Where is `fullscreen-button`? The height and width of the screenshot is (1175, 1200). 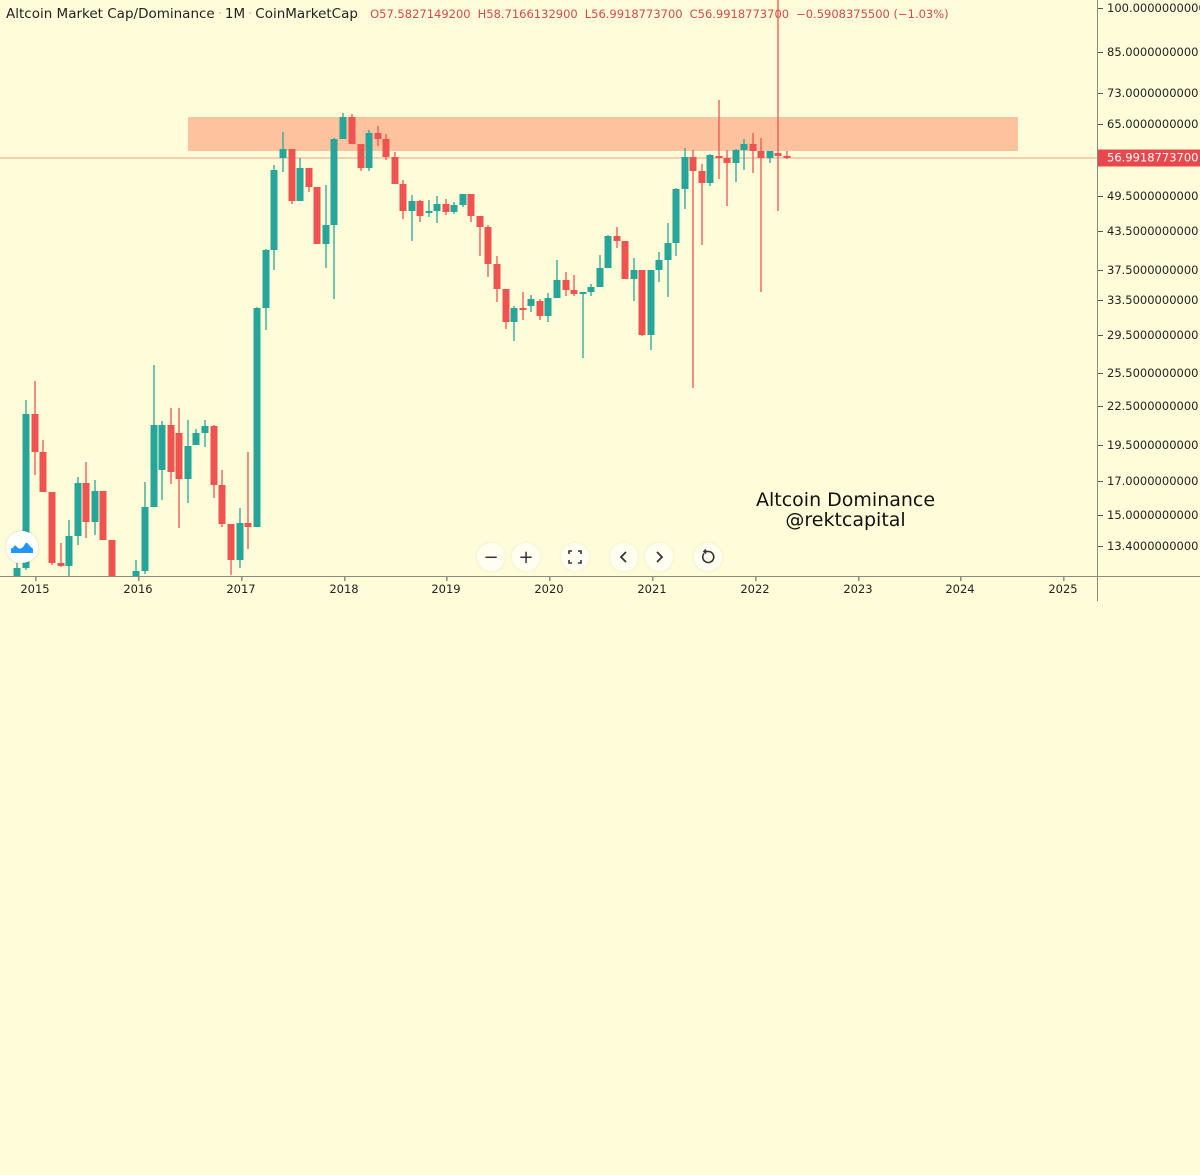 fullscreen-button is located at coordinates (575, 557).